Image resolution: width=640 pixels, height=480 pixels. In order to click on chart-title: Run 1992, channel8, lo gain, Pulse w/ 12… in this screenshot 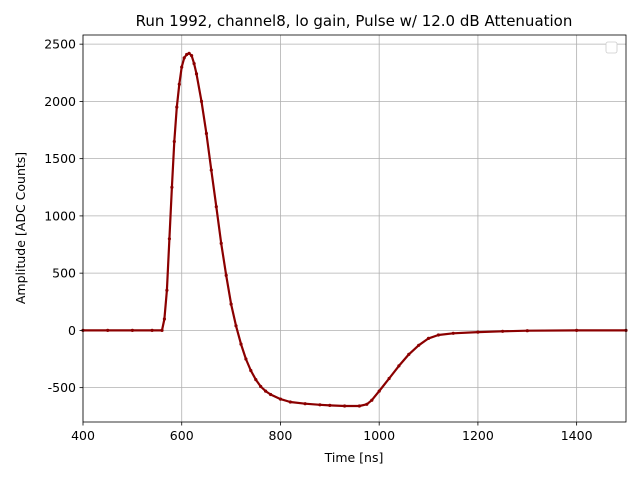, I will do `click(354, 21)`.